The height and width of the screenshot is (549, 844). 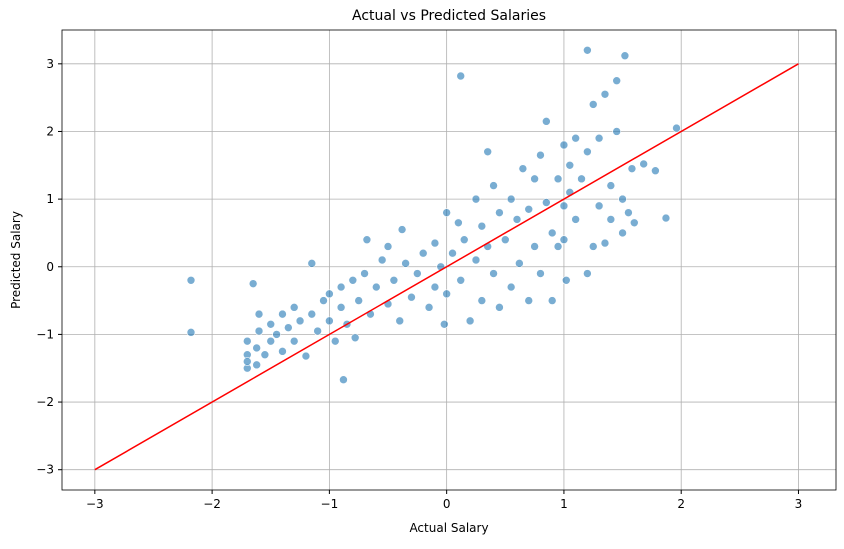 What do you see at coordinates (449, 16) in the screenshot?
I see `chart-title: Actual vs Predicted Salaries` at bounding box center [449, 16].